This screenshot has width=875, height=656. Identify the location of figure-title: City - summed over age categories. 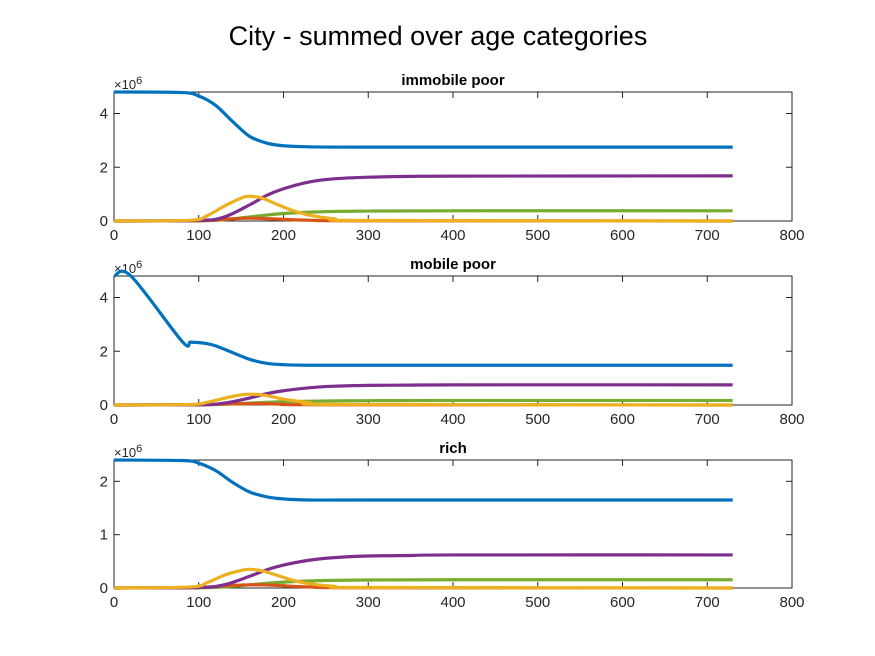
(438, 36).